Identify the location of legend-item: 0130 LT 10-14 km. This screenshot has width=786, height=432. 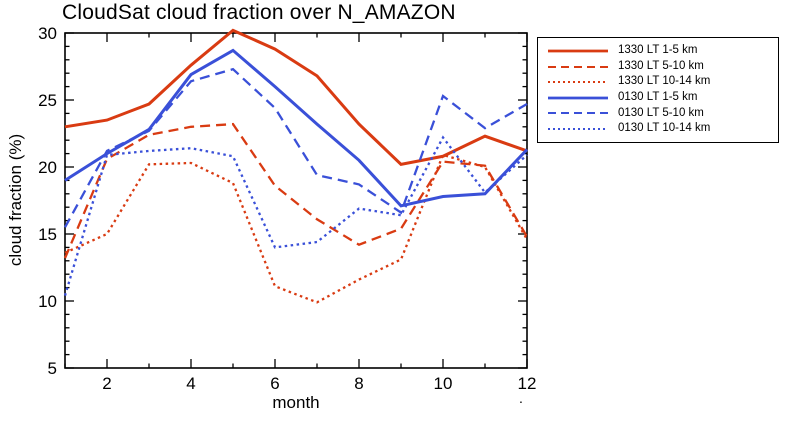
(660, 129).